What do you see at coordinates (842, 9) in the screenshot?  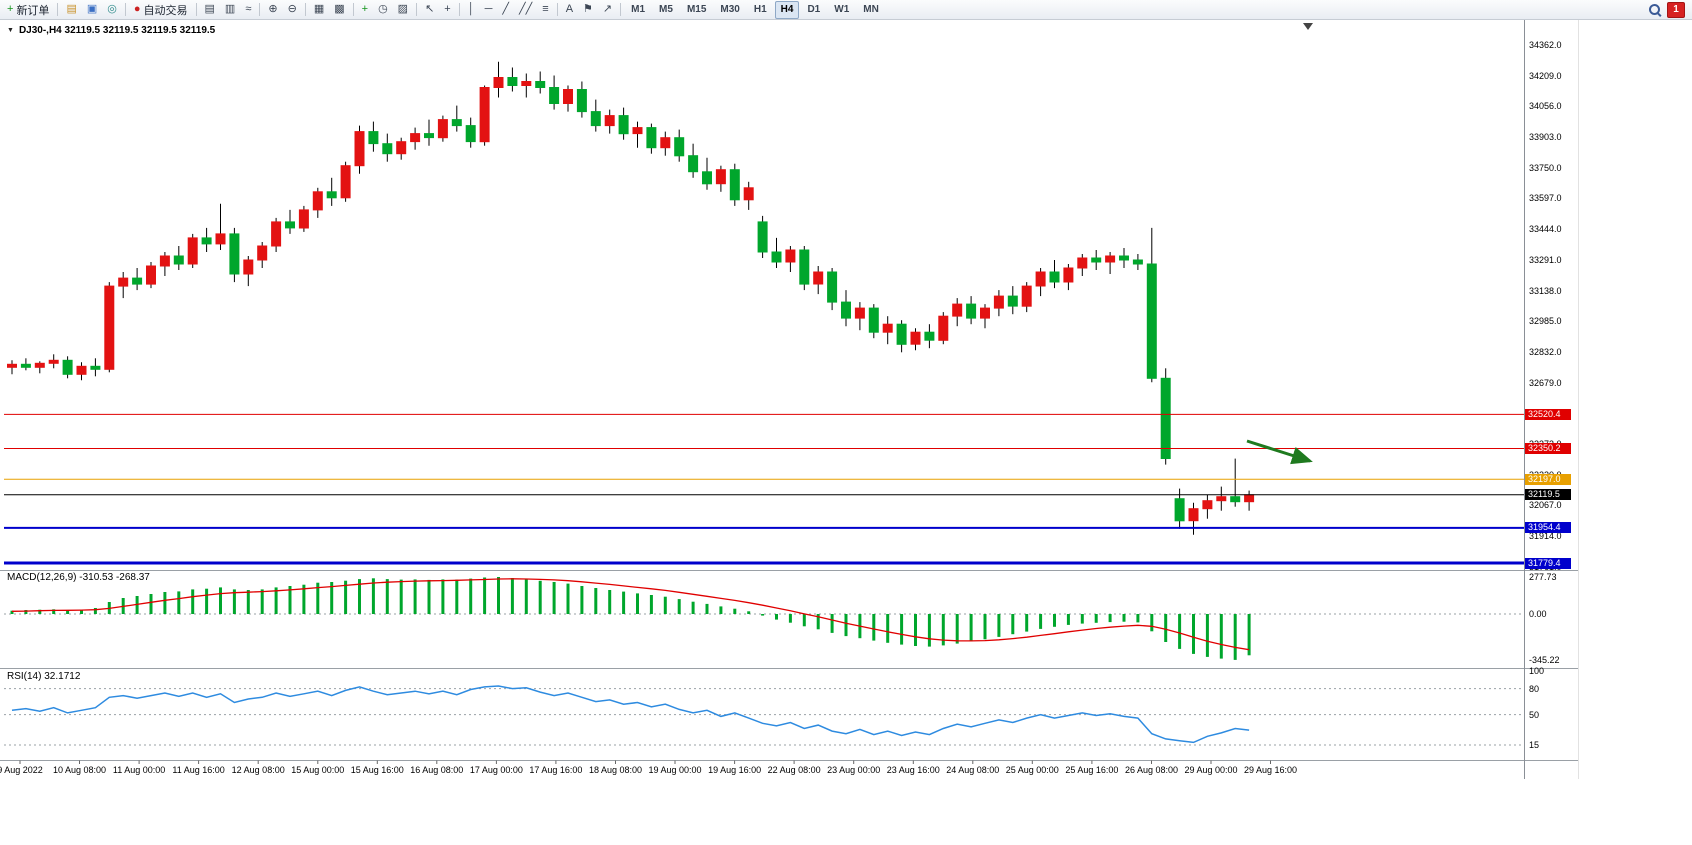 I see `timeframe-w1-button: W1` at bounding box center [842, 9].